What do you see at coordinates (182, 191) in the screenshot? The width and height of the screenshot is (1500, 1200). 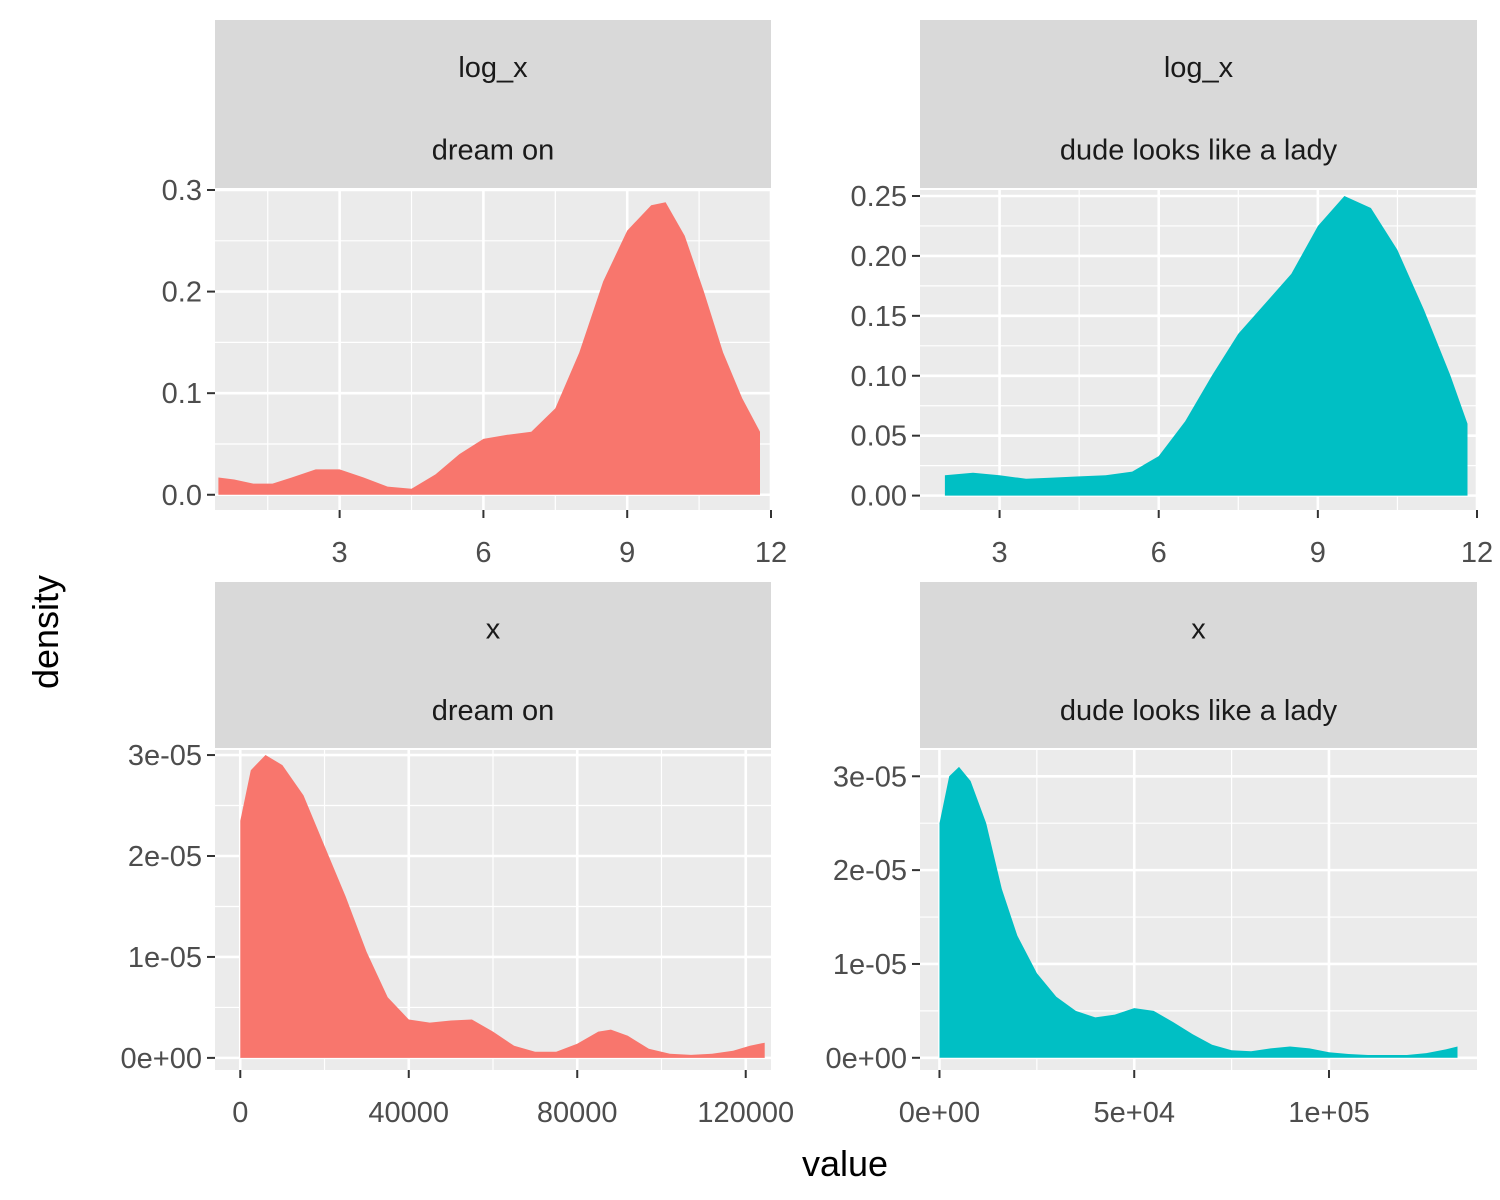 I see `y-tick-label: 0.3` at bounding box center [182, 191].